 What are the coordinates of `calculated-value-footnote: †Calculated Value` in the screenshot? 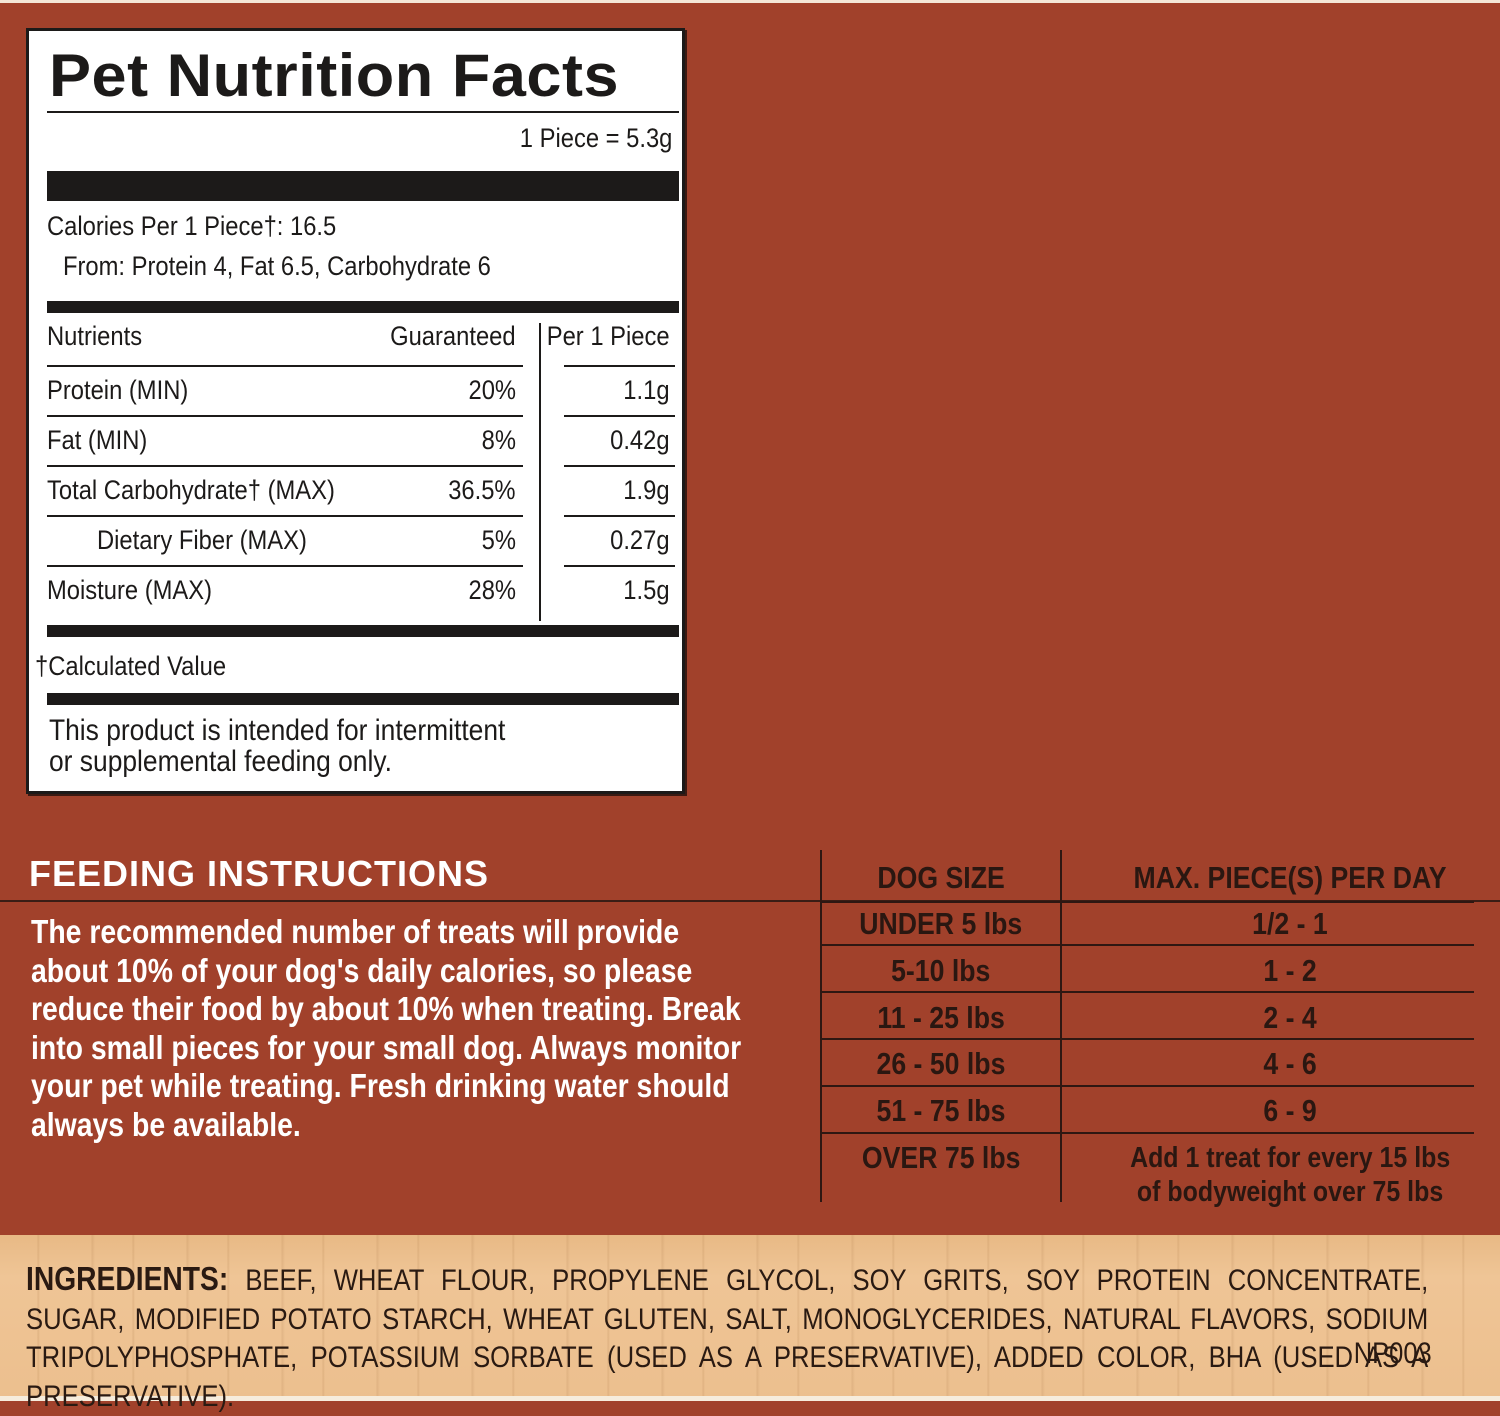 It's located at (131, 666).